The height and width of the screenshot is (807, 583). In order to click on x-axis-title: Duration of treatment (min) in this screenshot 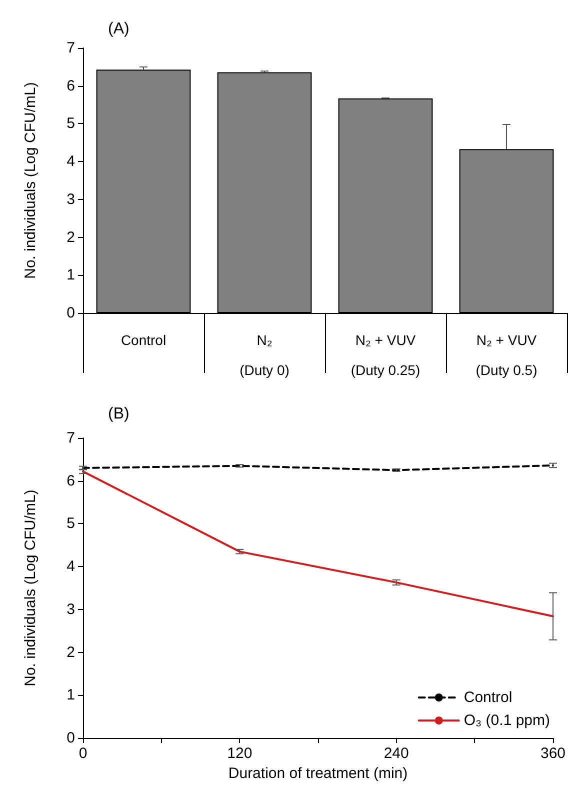, I will do `click(318, 773)`.